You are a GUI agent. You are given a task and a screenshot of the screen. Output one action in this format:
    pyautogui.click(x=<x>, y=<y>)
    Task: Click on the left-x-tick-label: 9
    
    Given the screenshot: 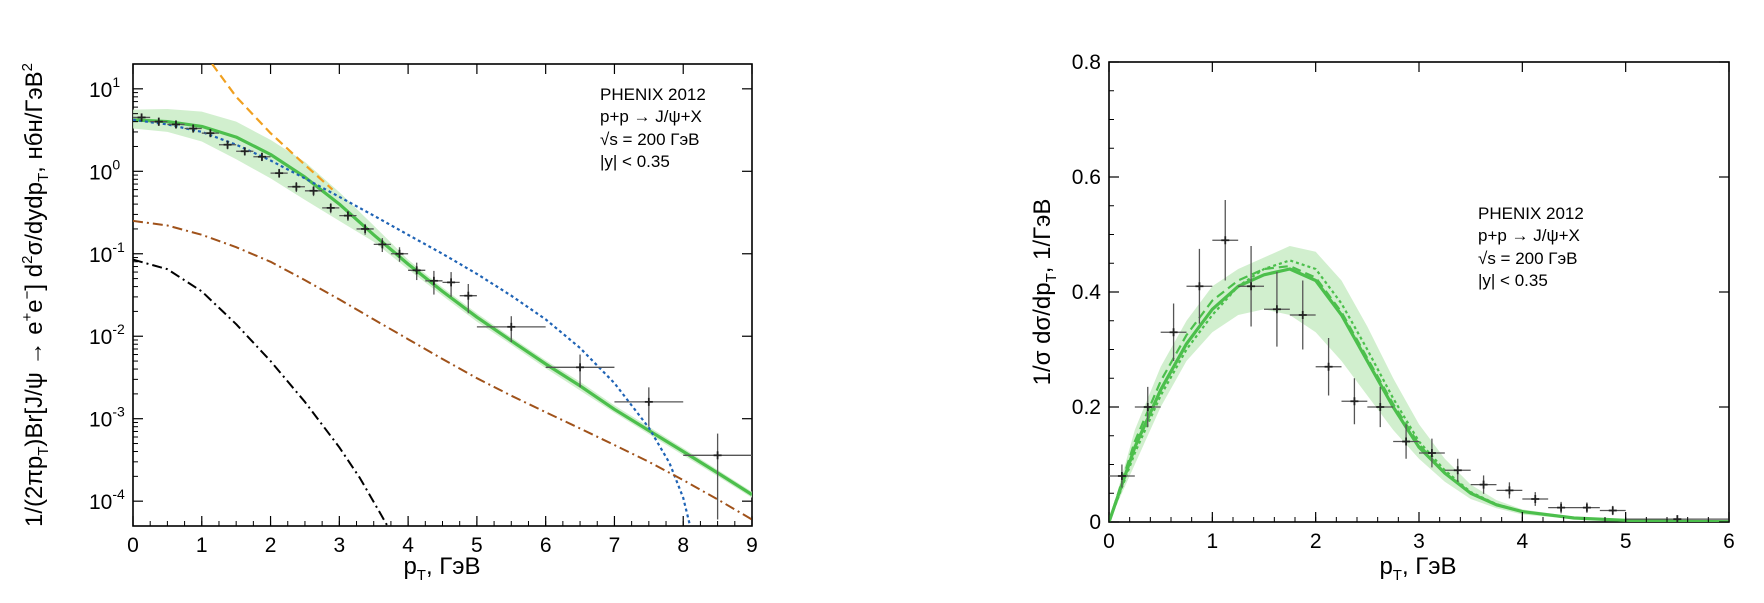 What is the action you would take?
    pyautogui.click(x=752, y=545)
    